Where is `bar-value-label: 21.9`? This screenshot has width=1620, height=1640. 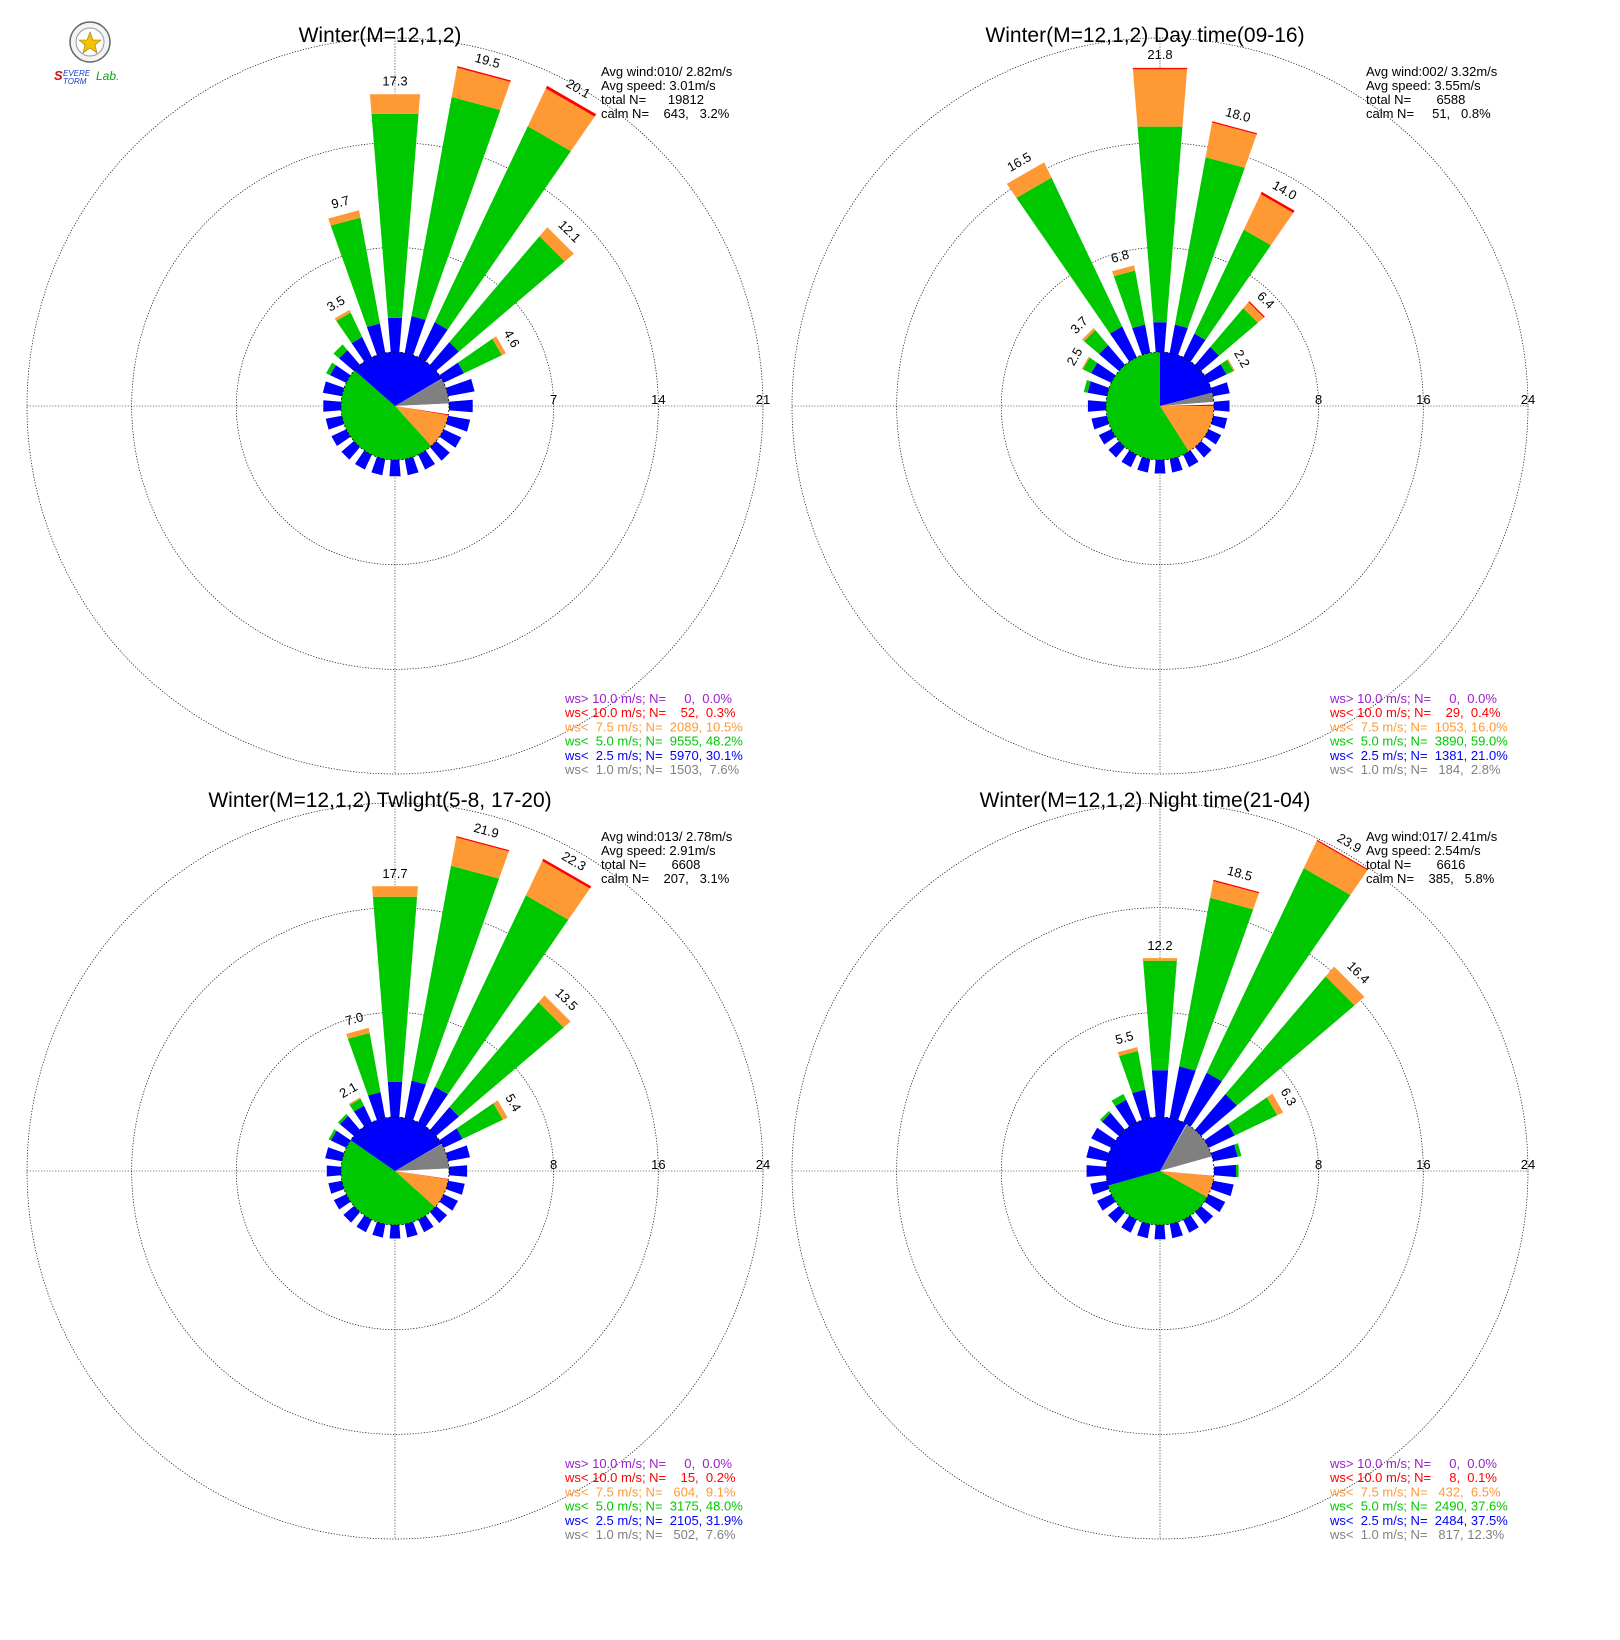
bar-value-label: 21.9 is located at coordinates (486, 830).